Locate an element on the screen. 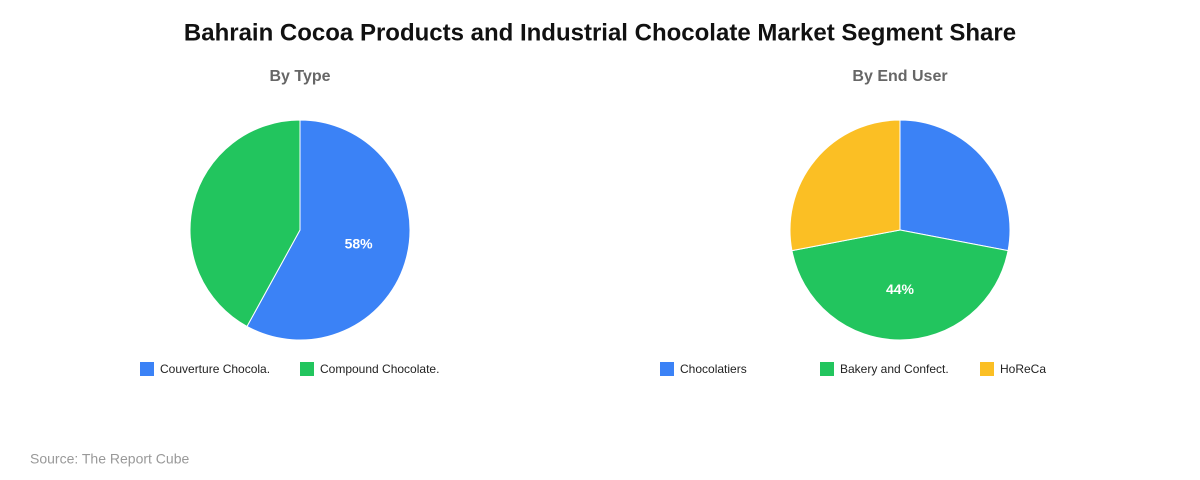 The height and width of the screenshot is (480, 1200). chart-subtitle: By End User is located at coordinates (899, 76).